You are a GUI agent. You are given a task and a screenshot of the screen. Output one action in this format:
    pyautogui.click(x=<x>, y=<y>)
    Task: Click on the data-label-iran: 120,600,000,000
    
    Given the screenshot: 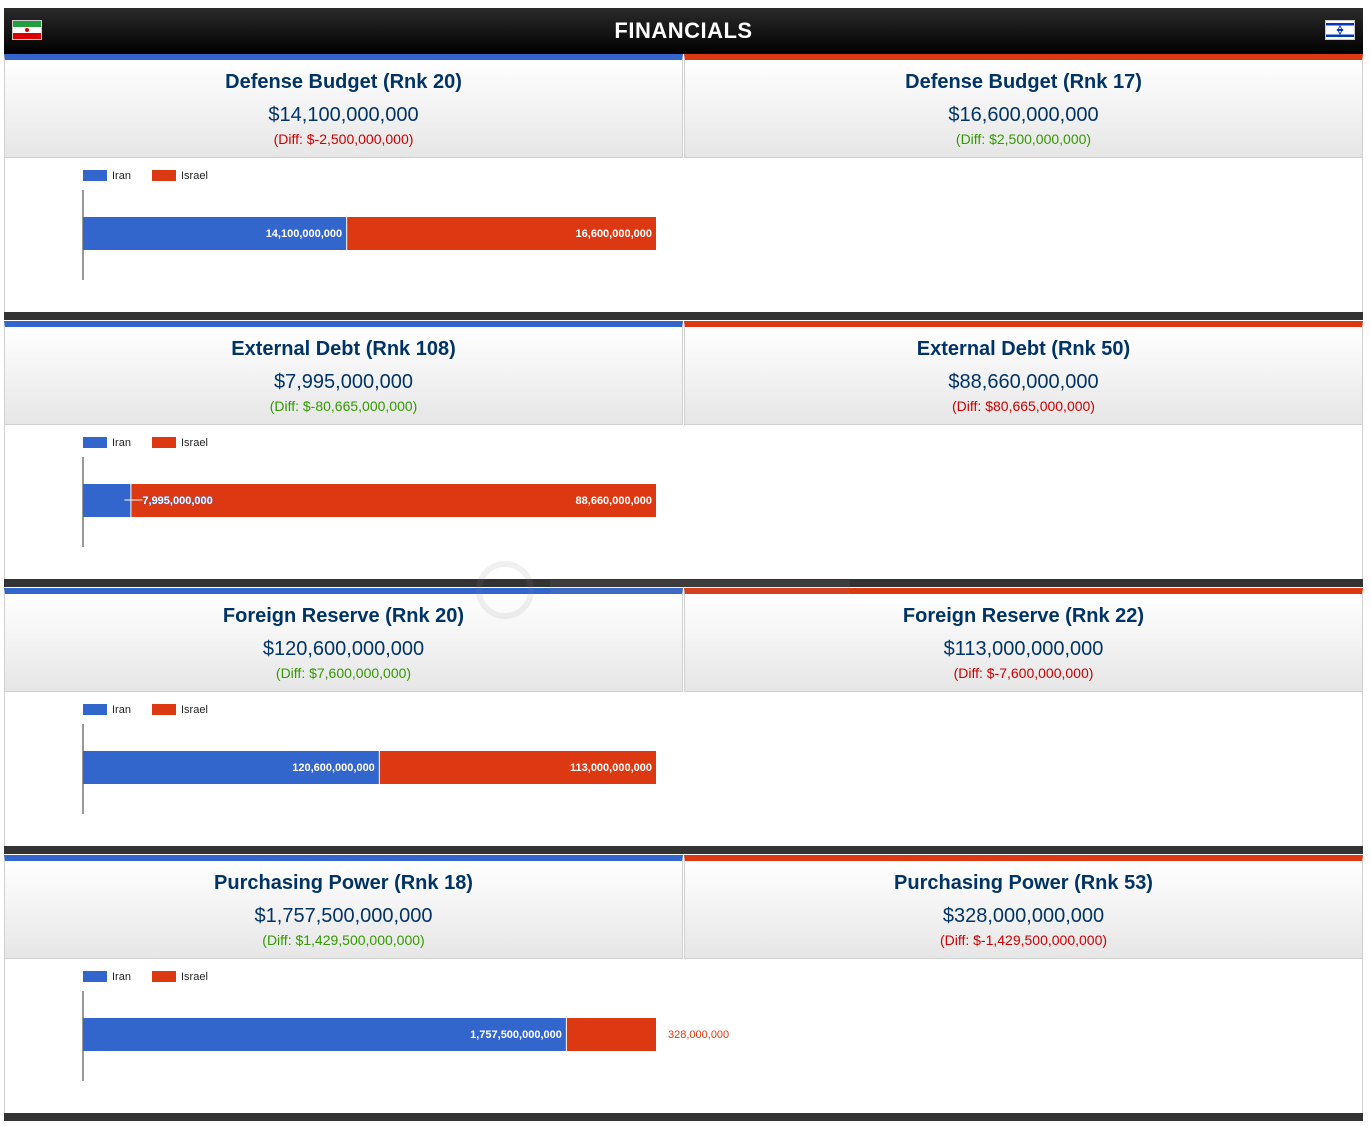 What is the action you would take?
    pyautogui.click(x=333, y=768)
    